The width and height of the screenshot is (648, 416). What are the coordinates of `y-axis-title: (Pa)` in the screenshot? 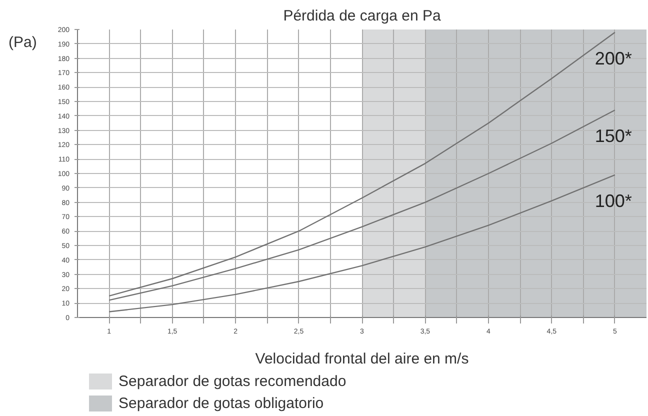 It's located at (22, 43).